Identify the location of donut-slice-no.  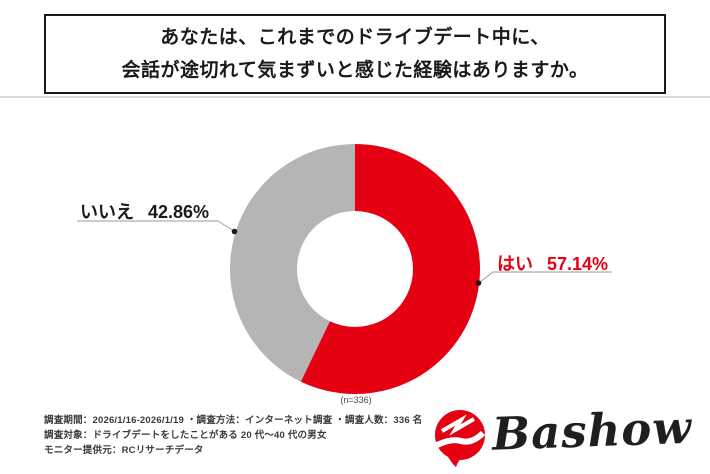
(292, 263).